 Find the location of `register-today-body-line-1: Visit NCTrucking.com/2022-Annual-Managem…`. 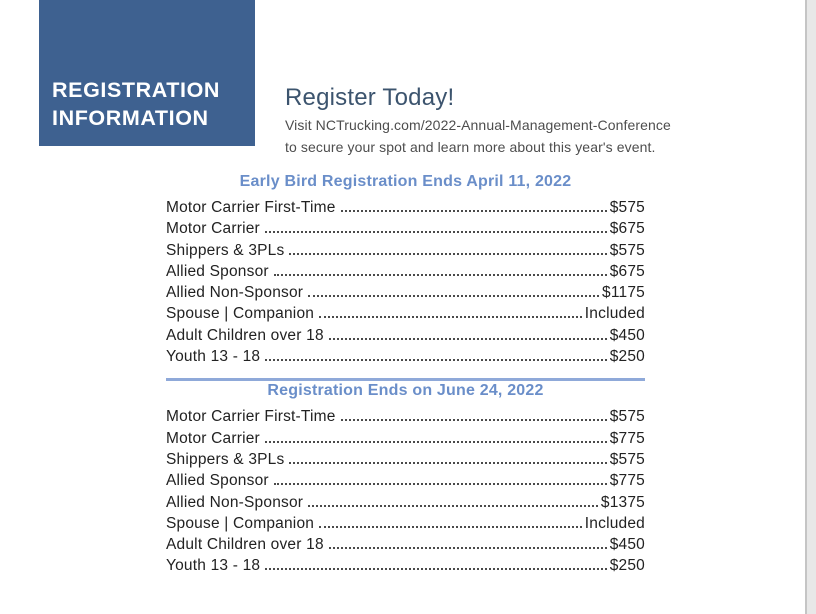

register-today-body-line-1: Visit NCTrucking.com/2022-Annual-Managem… is located at coordinates (478, 125).